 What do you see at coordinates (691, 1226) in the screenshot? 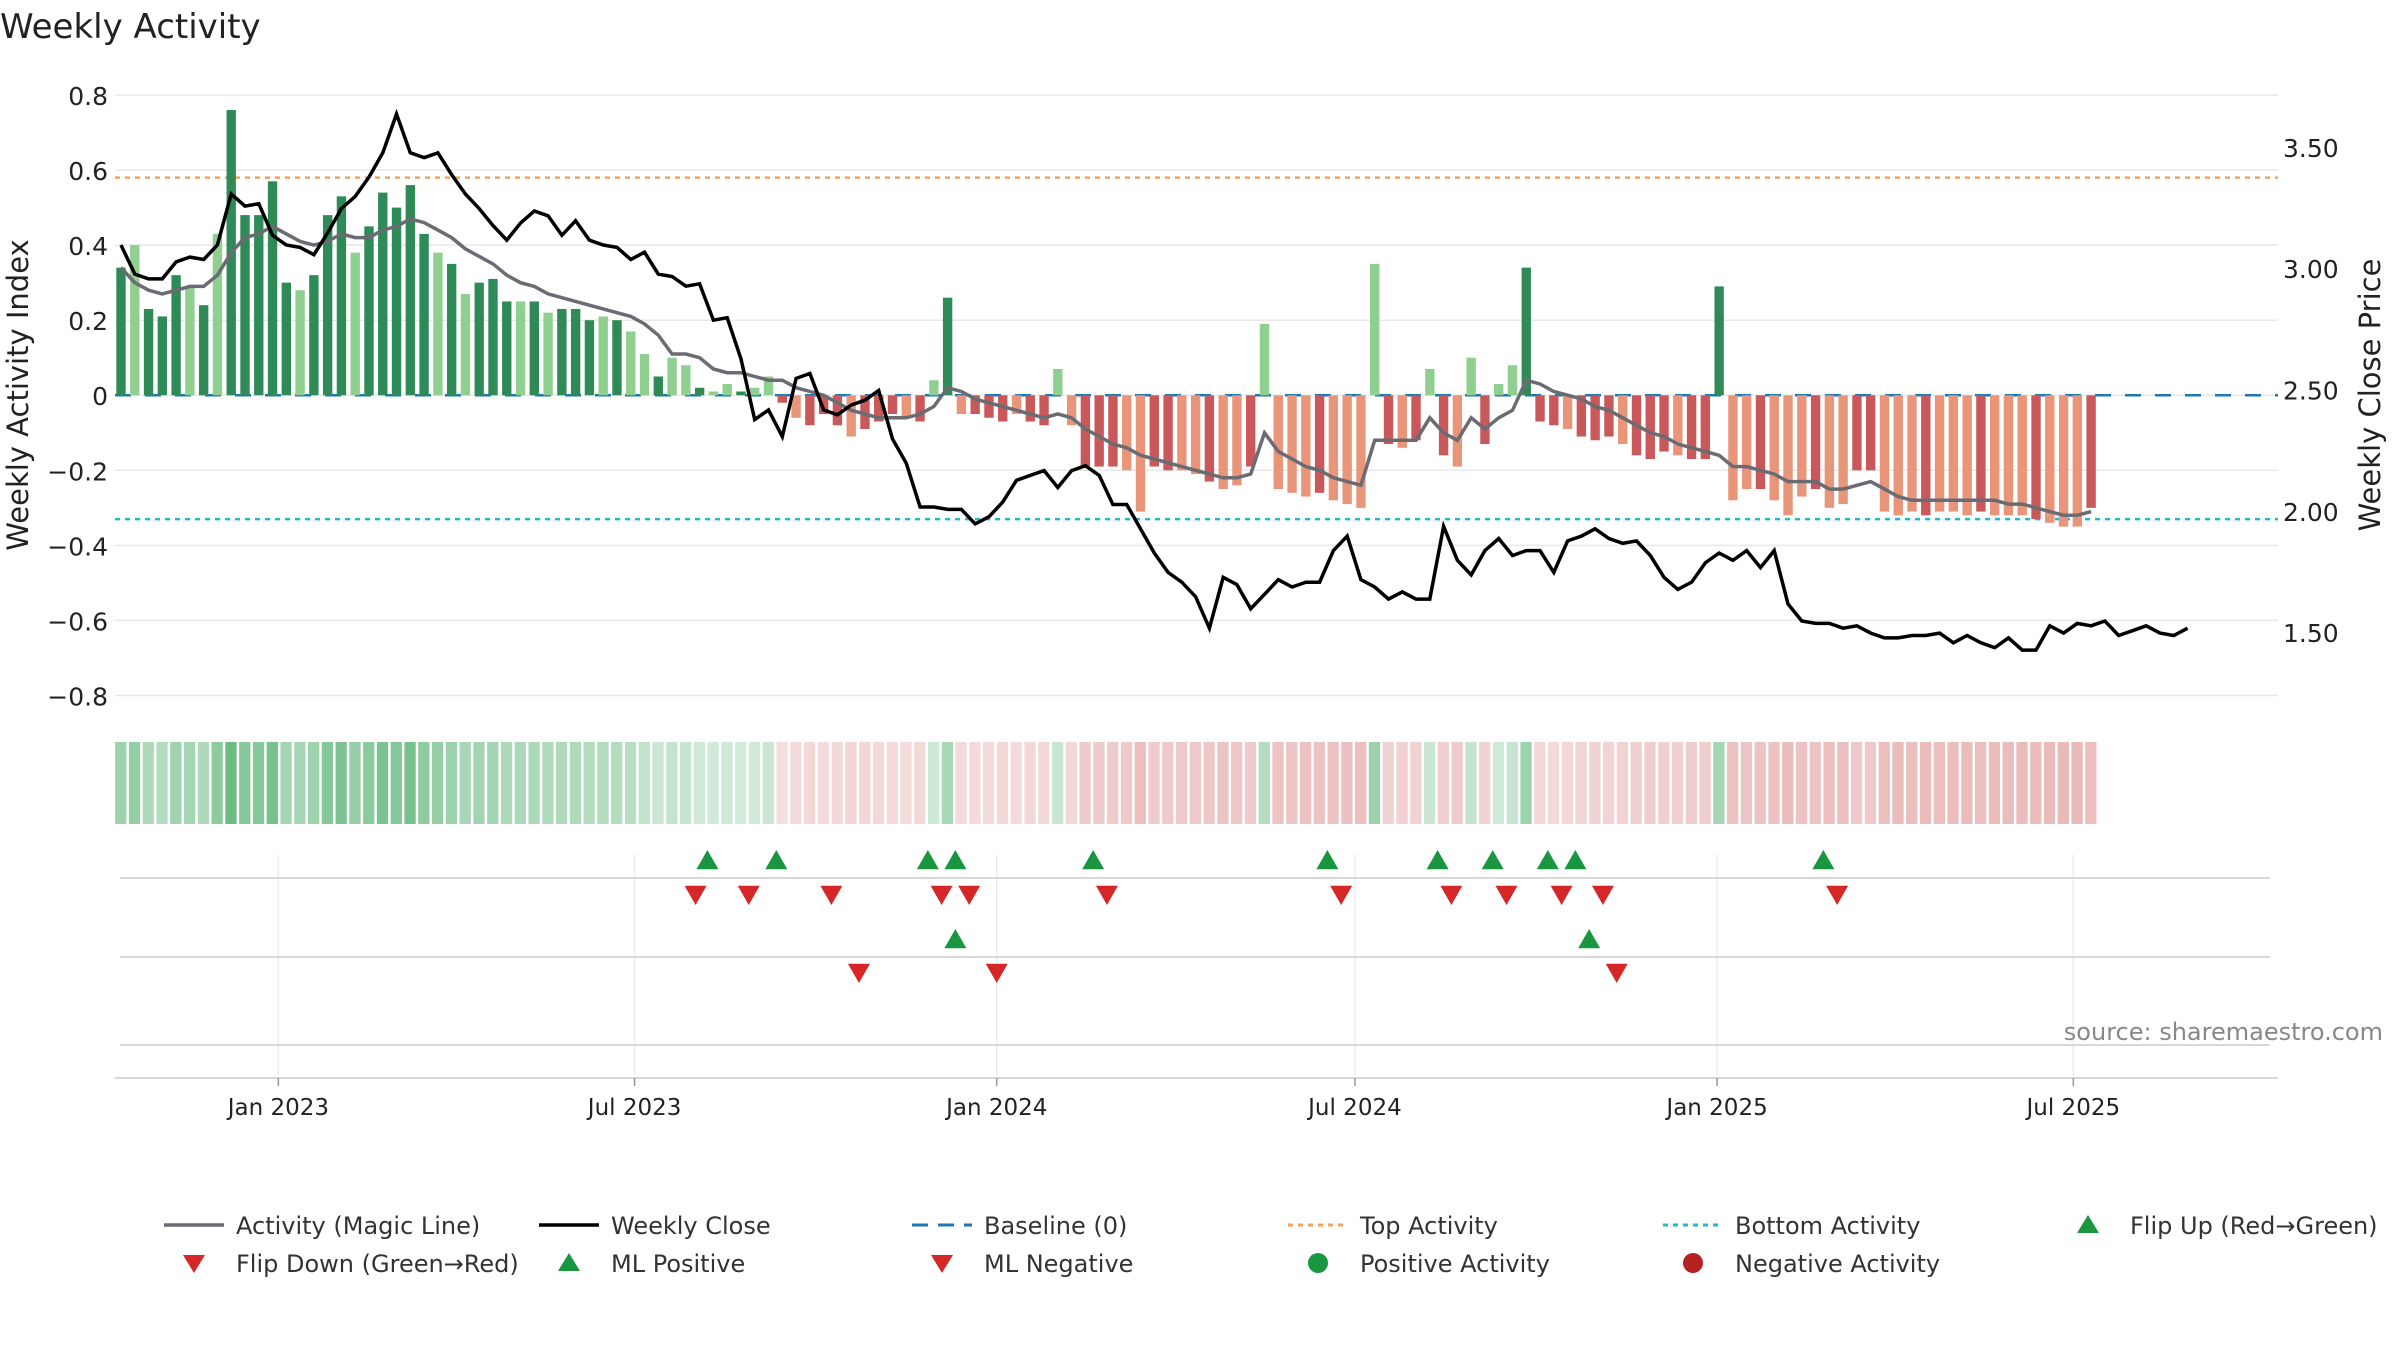
I see `legend-label: Weekly Close` at bounding box center [691, 1226].